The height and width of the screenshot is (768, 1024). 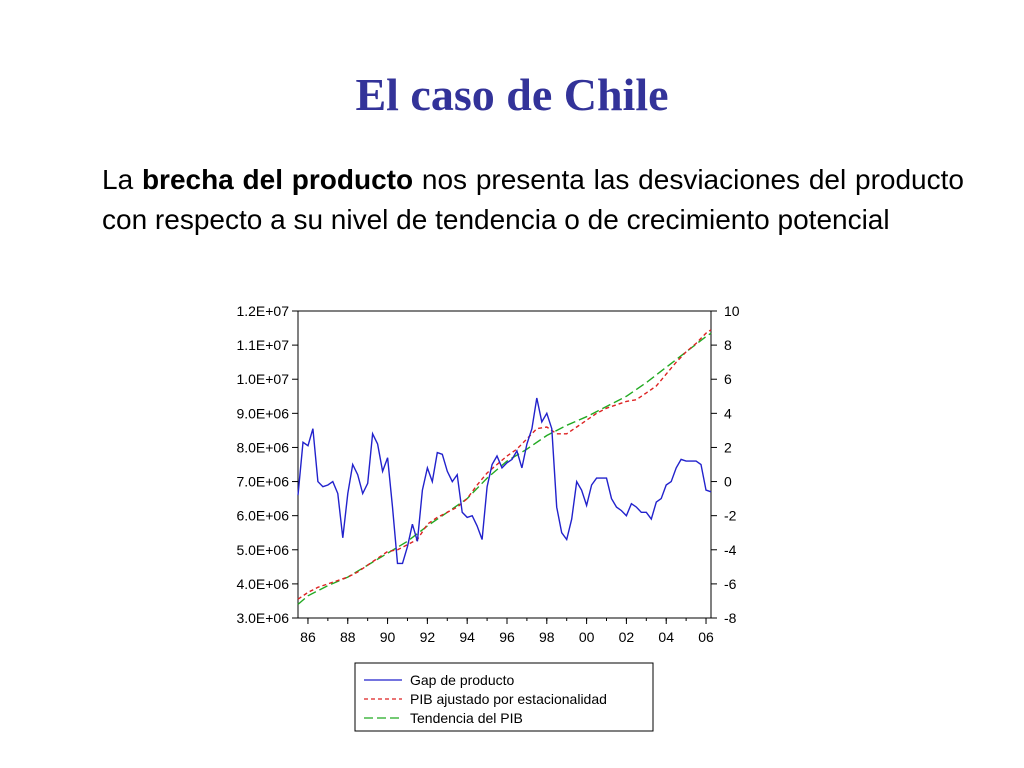 I want to click on right-tick-label: -4, so click(x=730, y=550).